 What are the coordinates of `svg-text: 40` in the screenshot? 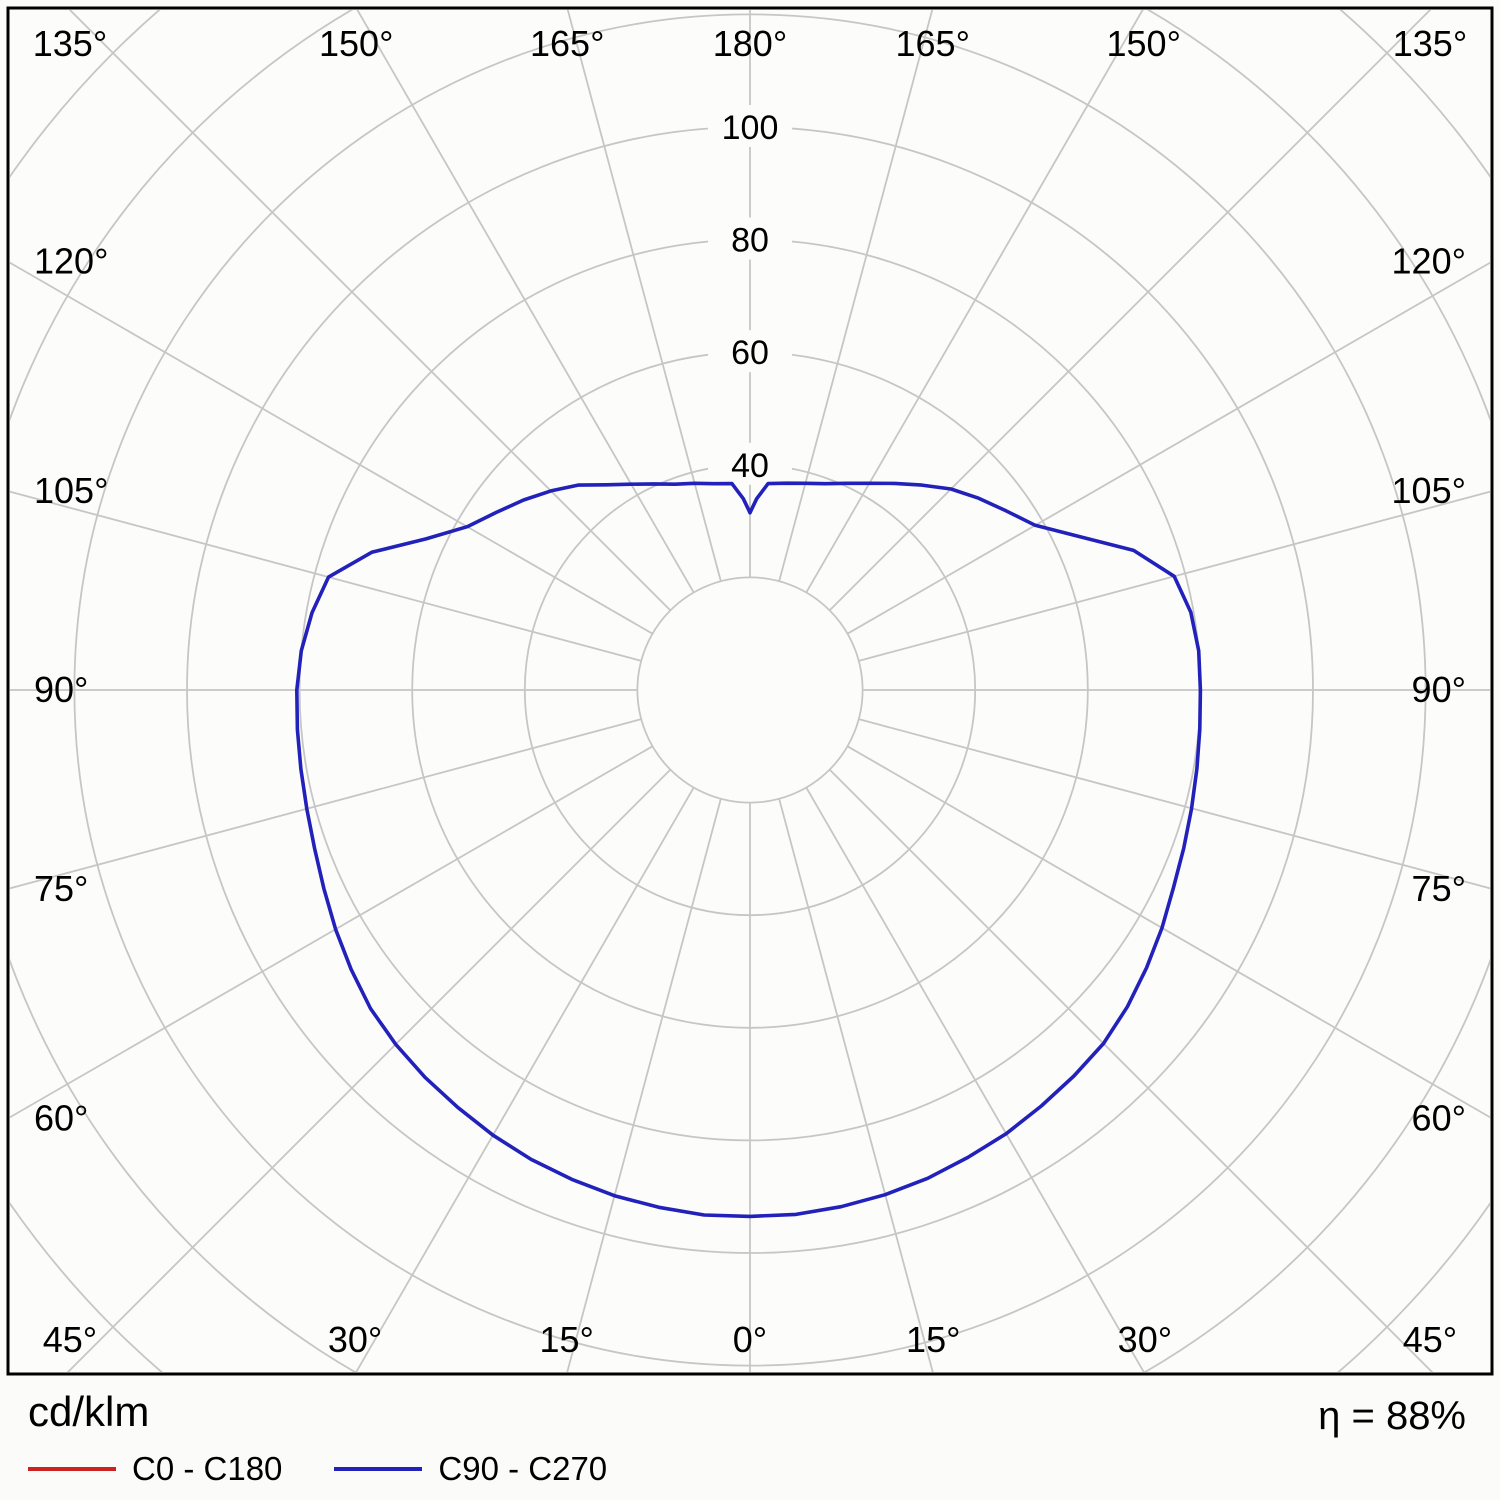 It's located at (750, 466).